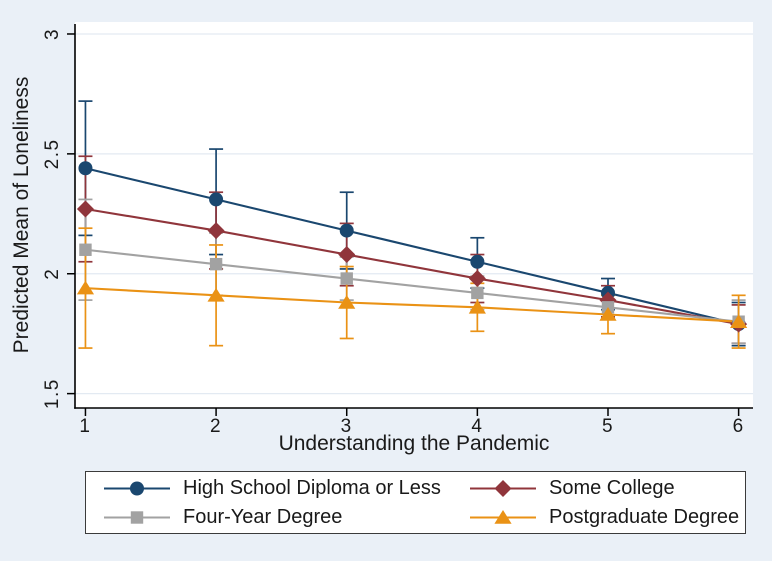 This screenshot has width=772, height=561. What do you see at coordinates (85, 426) in the screenshot?
I see `x-tick-label: 1` at bounding box center [85, 426].